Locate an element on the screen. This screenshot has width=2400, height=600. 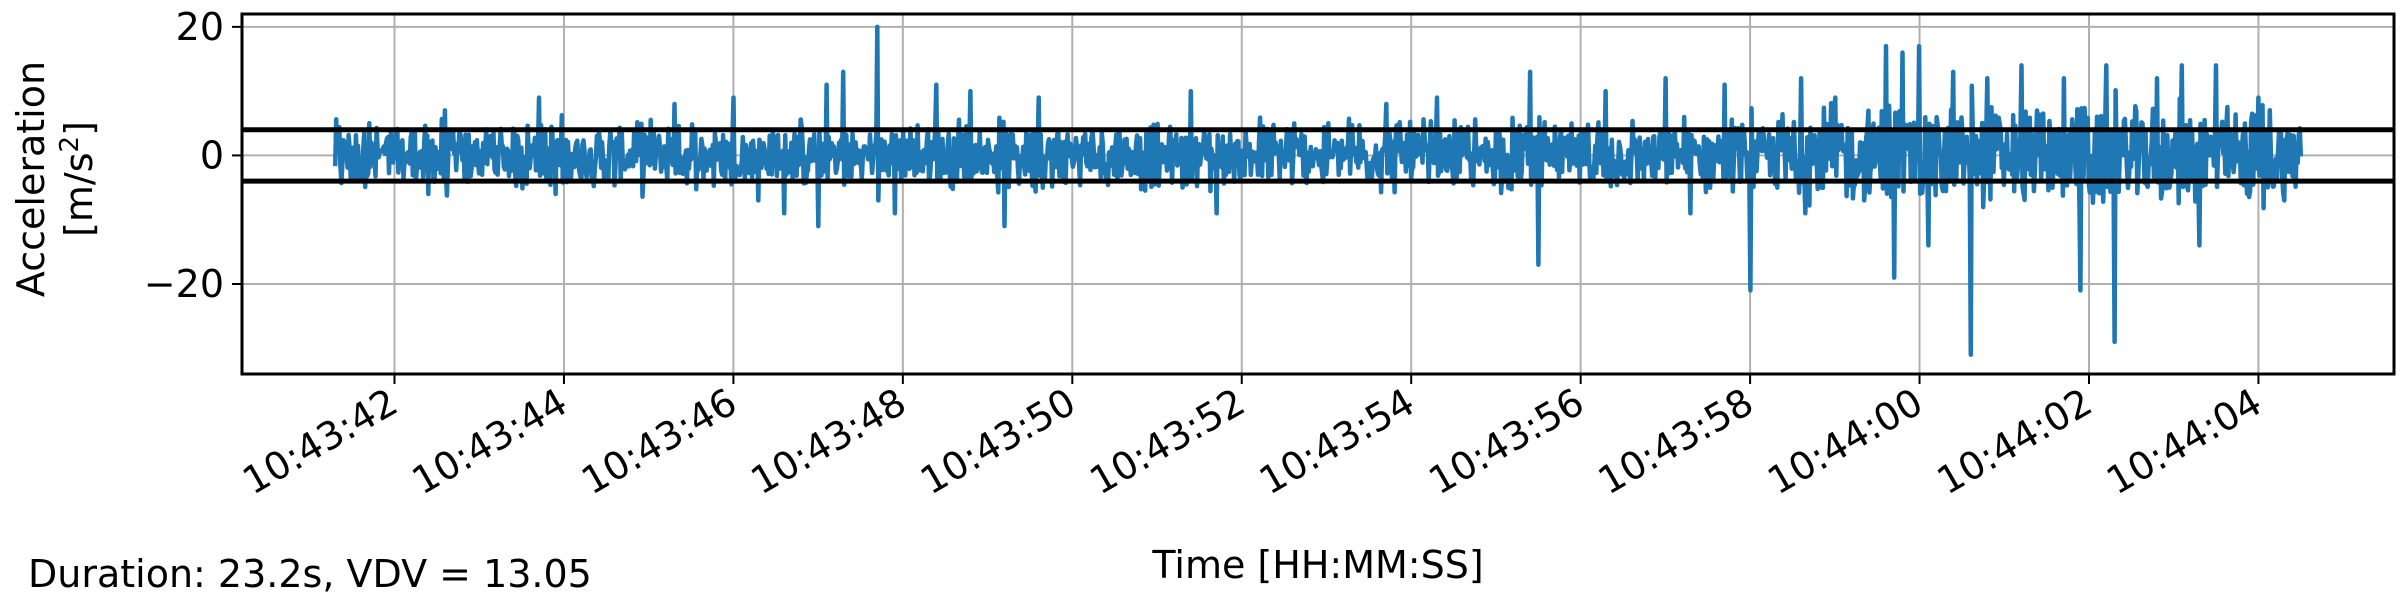
y-axis-label: Acceleration is located at coordinates (31, 179).